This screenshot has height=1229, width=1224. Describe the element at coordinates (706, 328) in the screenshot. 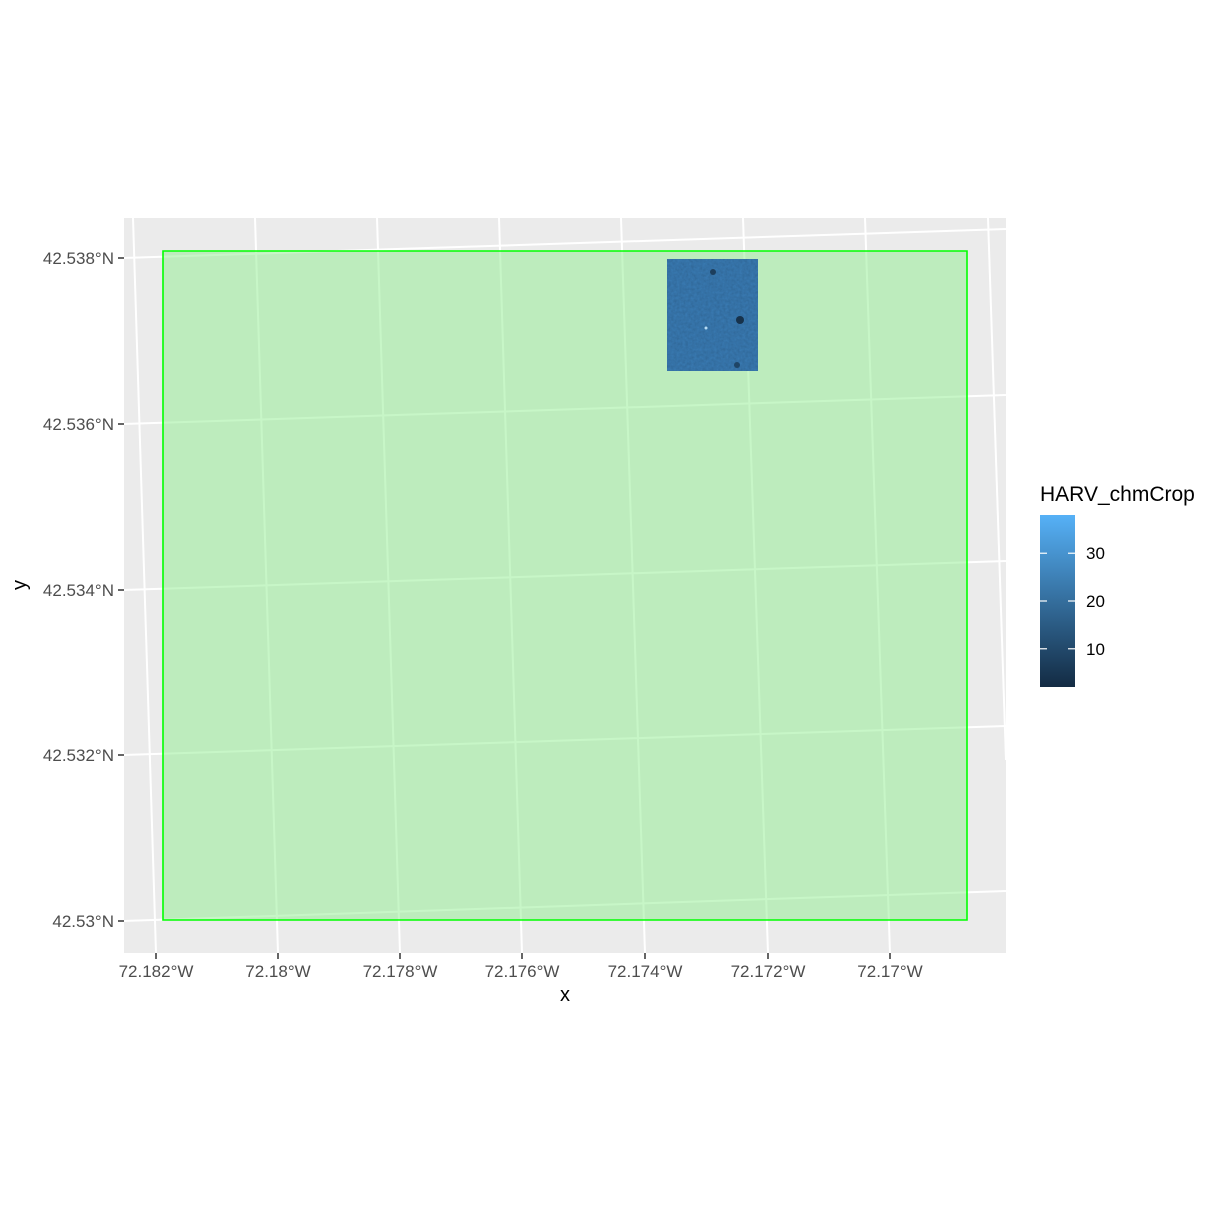

I see `raster-light-spot` at that location.